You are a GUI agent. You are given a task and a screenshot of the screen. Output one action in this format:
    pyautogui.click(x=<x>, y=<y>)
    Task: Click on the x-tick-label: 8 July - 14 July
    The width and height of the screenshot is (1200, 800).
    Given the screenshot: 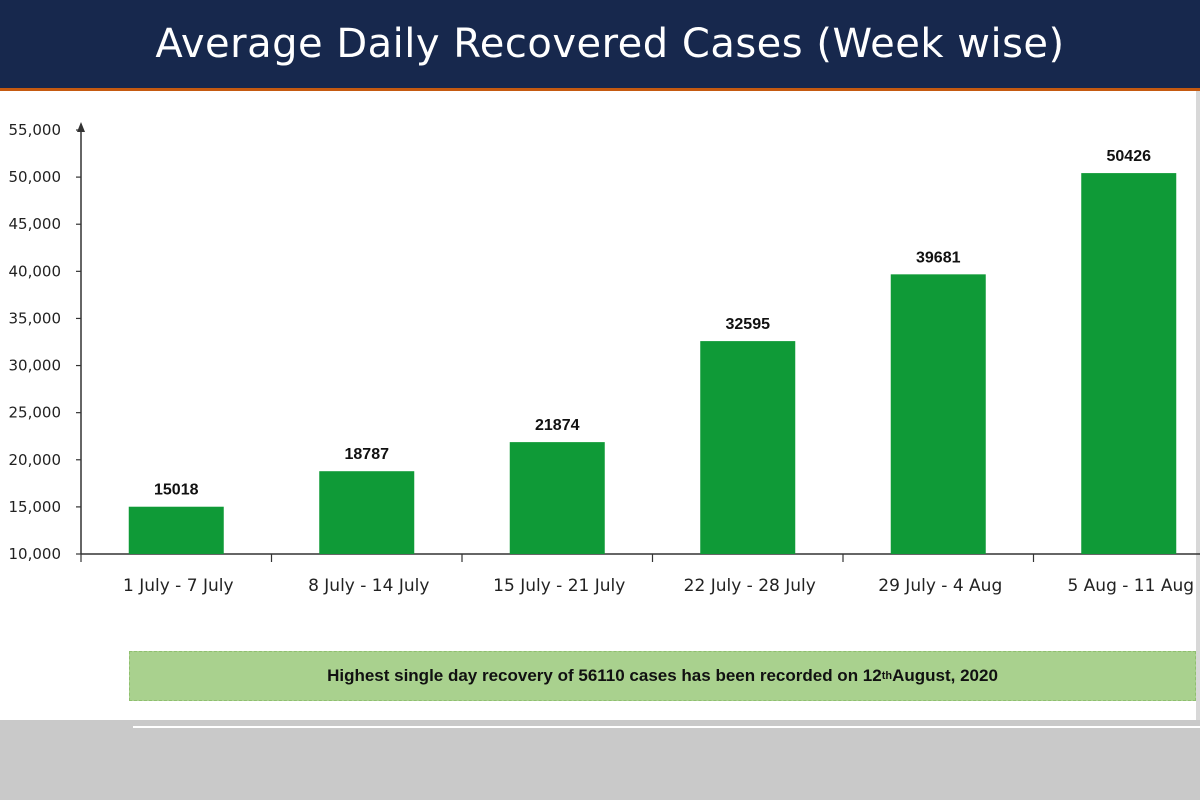 What is the action you would take?
    pyautogui.click(x=368, y=586)
    